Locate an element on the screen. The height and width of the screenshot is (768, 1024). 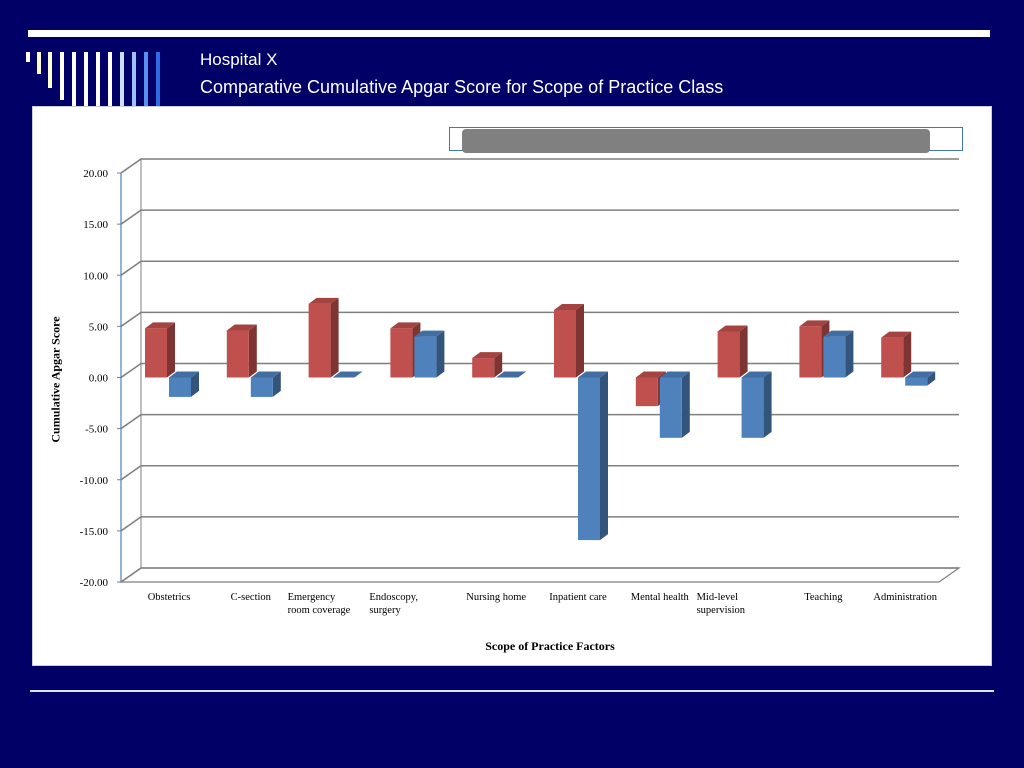
x-tick-label: Emergency room coverage is located at coordinates (319, 604).